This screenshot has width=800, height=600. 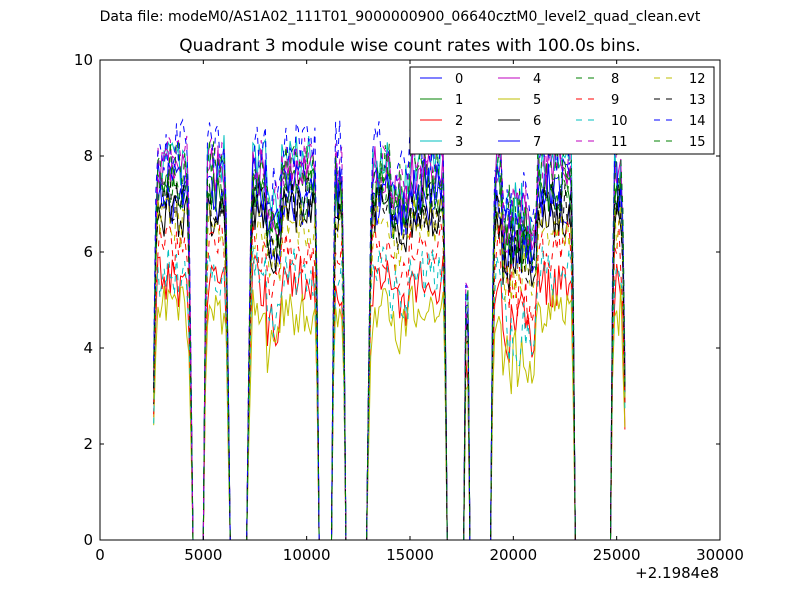 What do you see at coordinates (615, 79) in the screenshot?
I see `legend-label: 8` at bounding box center [615, 79].